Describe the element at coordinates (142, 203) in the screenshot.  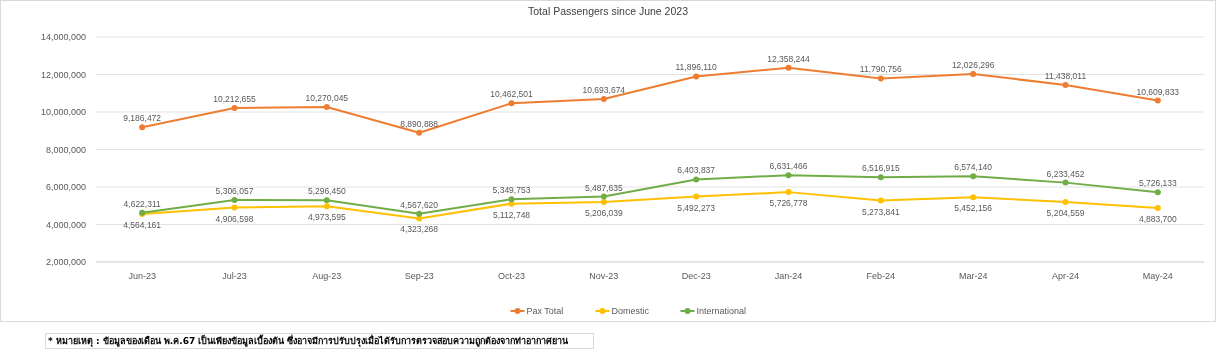
I see `data-label: 4,622,311` at that location.